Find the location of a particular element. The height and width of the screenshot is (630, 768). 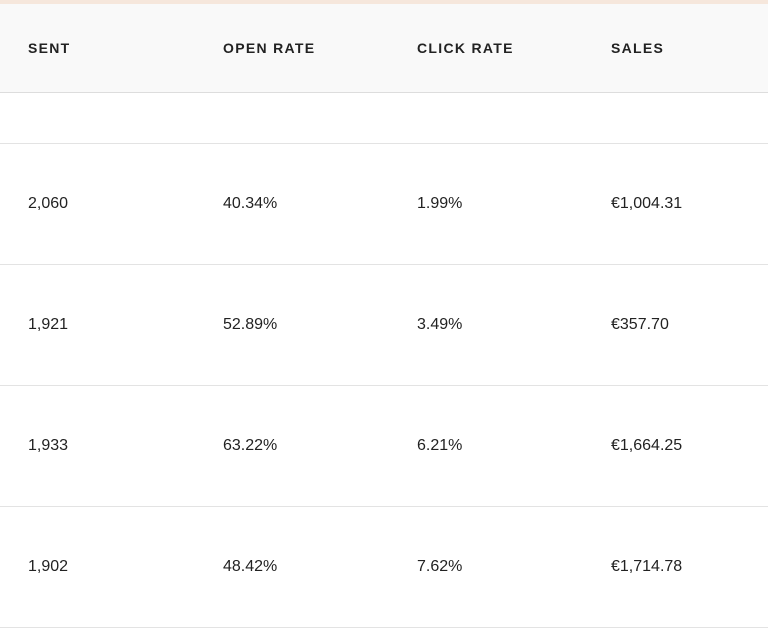

cell-open-rate: 48.42% is located at coordinates (250, 566).